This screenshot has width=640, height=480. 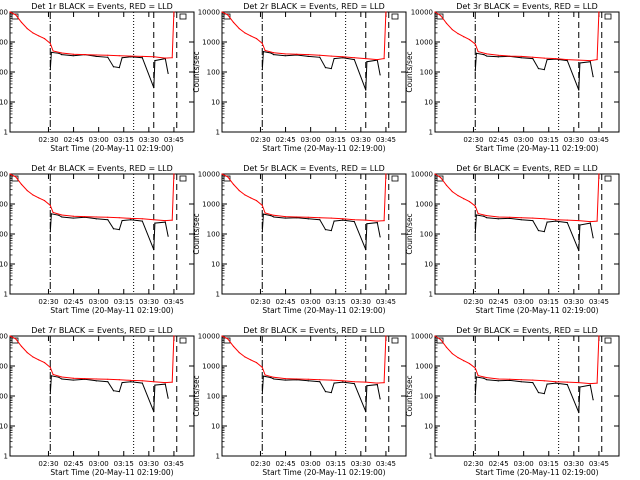 What do you see at coordinates (534, 71) in the screenshot?
I see `series-line-events` at bounding box center [534, 71].